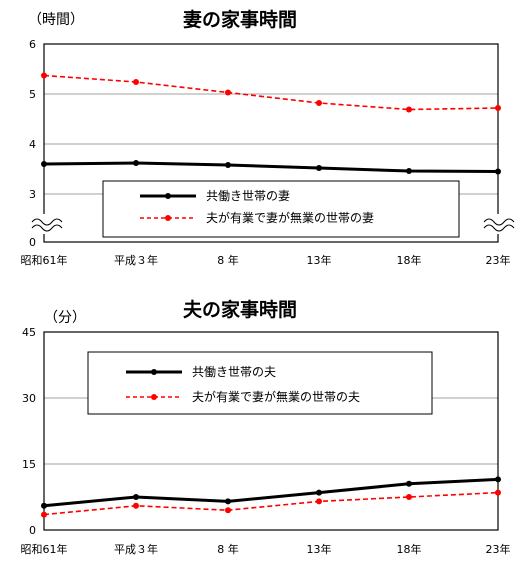 The image size is (525, 571). What do you see at coordinates (136, 260) in the screenshot?
I see `chart1-x-tick-label: 平成３年` at bounding box center [136, 260].